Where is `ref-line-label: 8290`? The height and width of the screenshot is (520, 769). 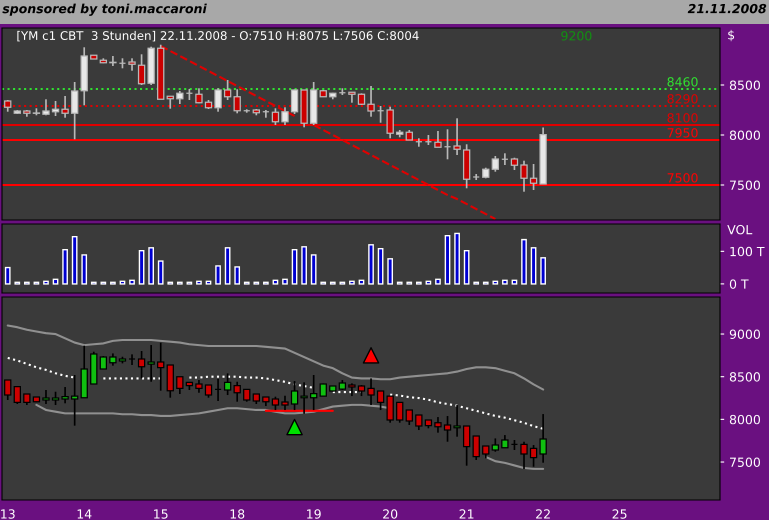
ref-line-label: 8290 is located at coordinates (682, 99).